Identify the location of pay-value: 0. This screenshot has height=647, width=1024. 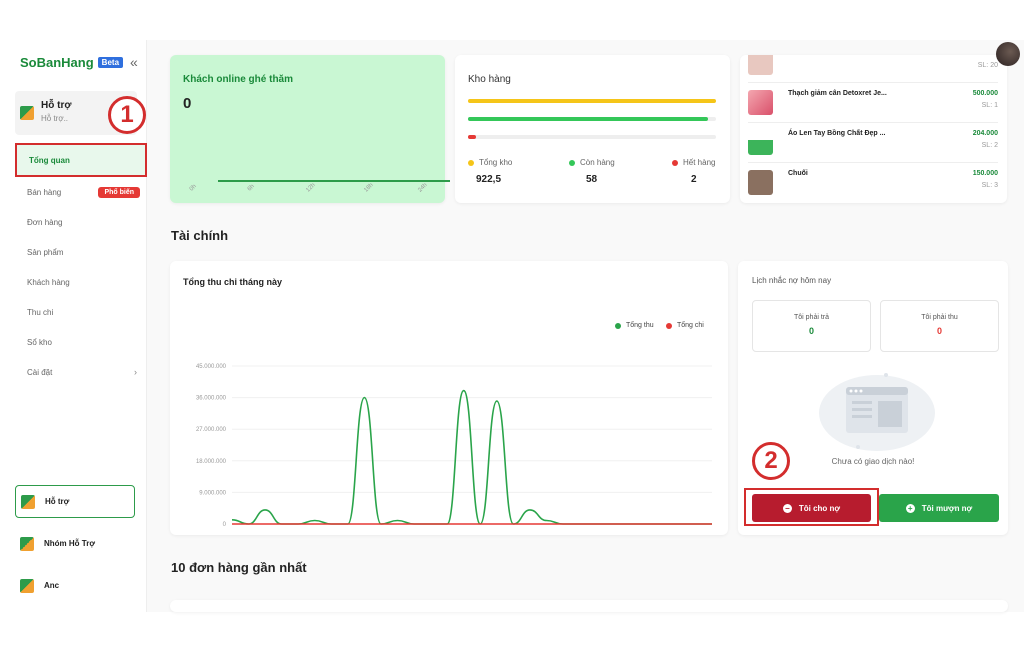
(811, 331).